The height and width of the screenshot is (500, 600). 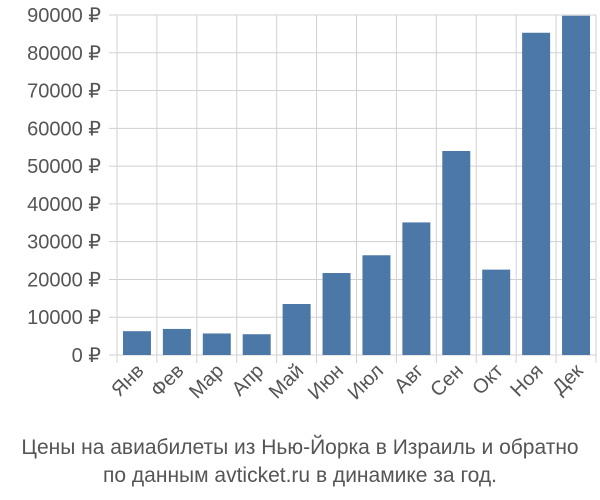 What do you see at coordinates (326, 382) in the screenshot?
I see `x-tick-label: Июн` at bounding box center [326, 382].